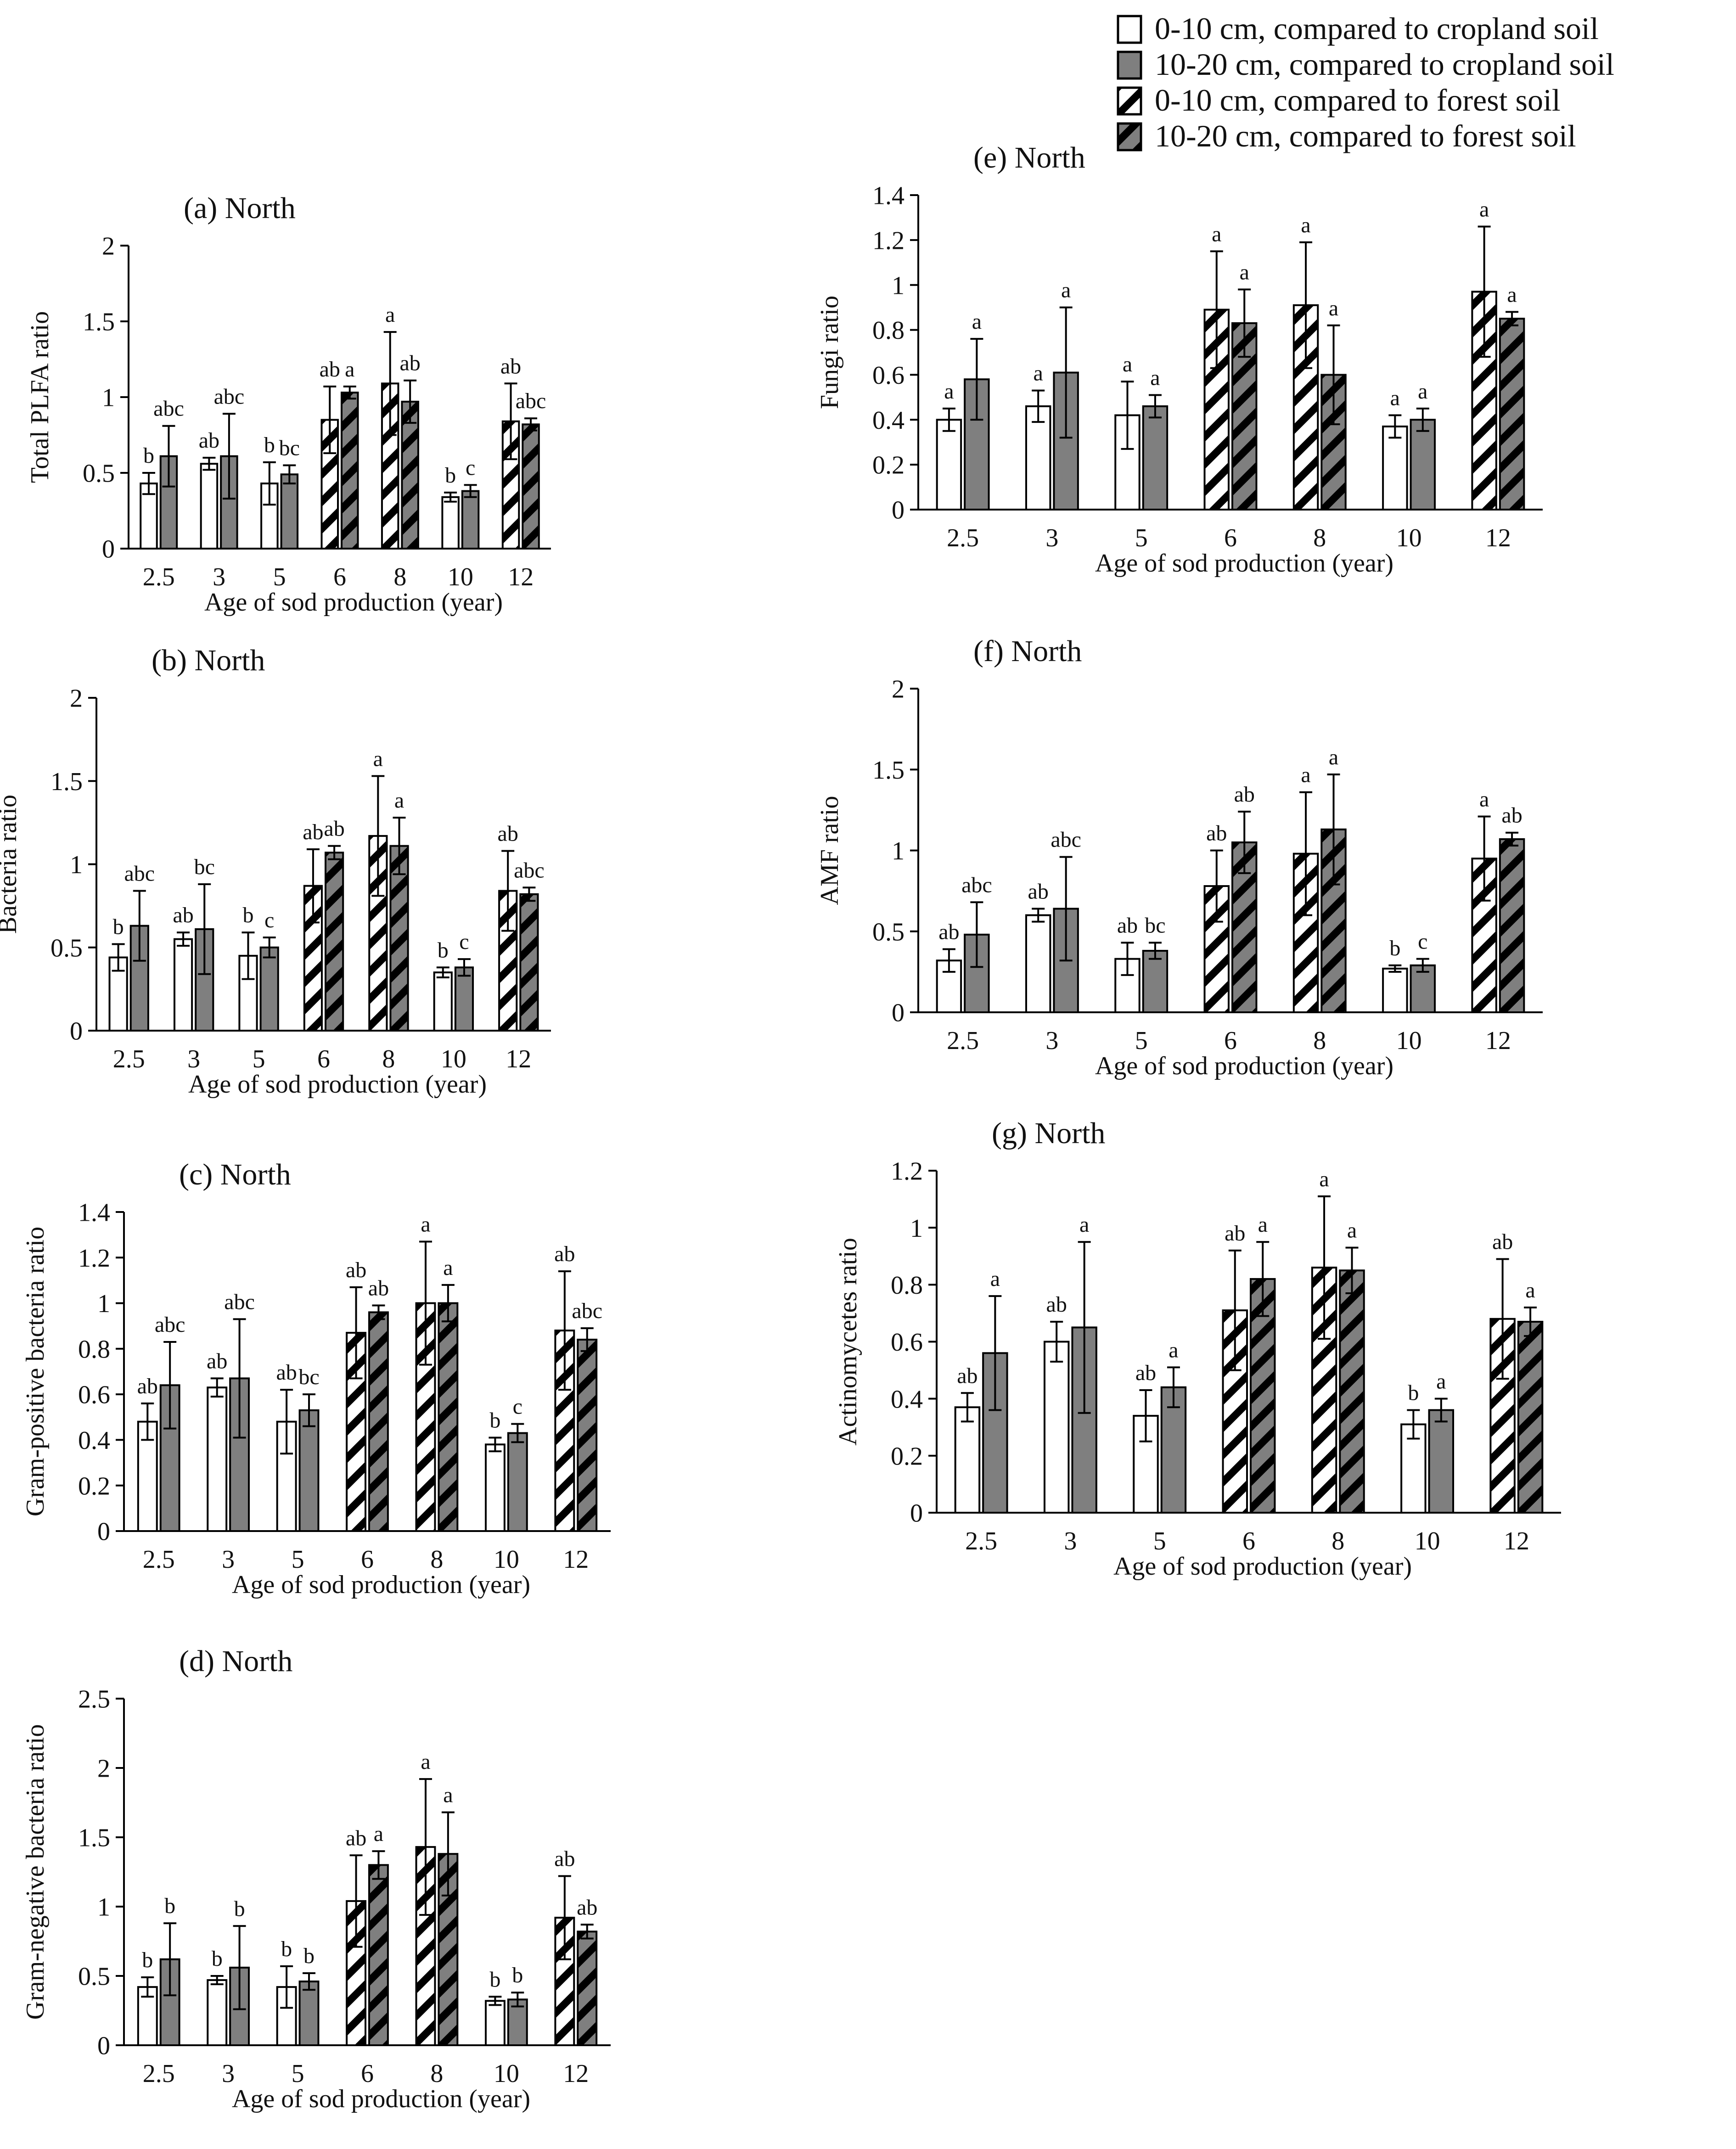 The width and height of the screenshot is (1736, 2149). What do you see at coordinates (1365, 135) in the screenshot?
I see `legend-label-forest_10_20: 10-20 cm, compared to forest soil` at bounding box center [1365, 135].